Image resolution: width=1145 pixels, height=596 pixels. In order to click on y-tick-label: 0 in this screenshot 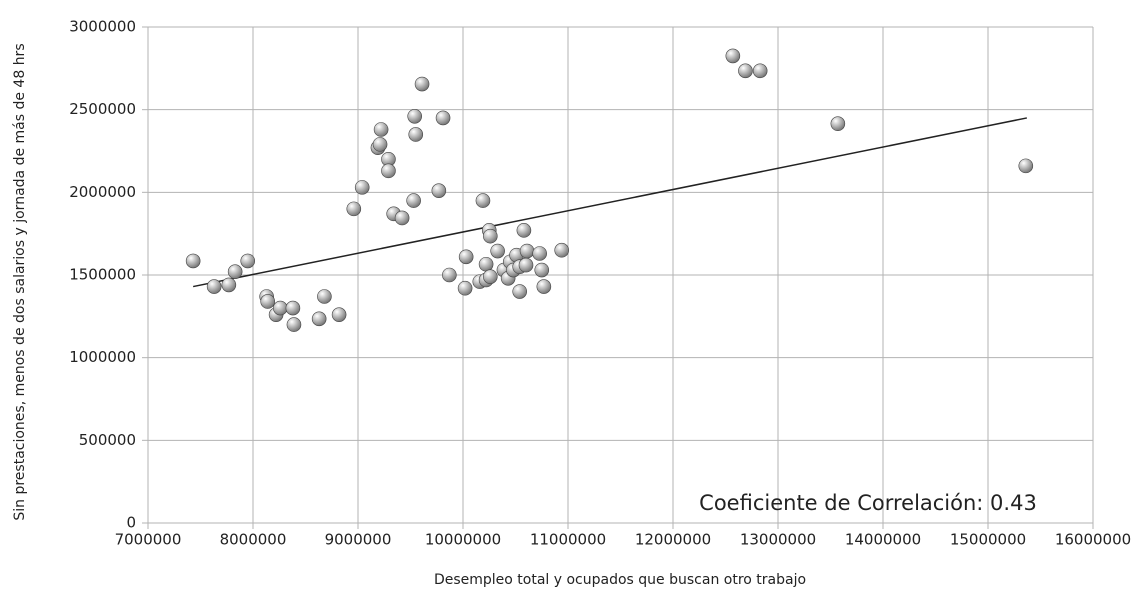, I will do `click(131, 523)`.